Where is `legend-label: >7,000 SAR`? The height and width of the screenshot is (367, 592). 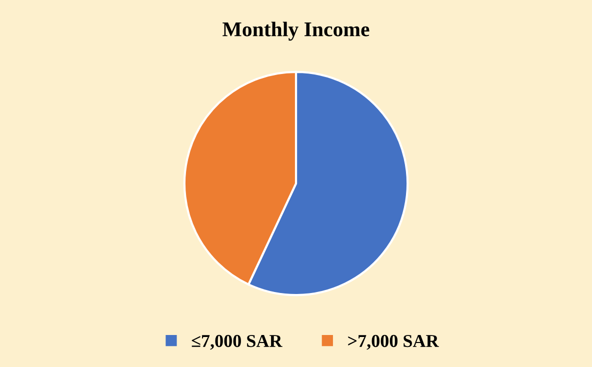
legend-label: >7,000 SAR is located at coordinates (393, 342).